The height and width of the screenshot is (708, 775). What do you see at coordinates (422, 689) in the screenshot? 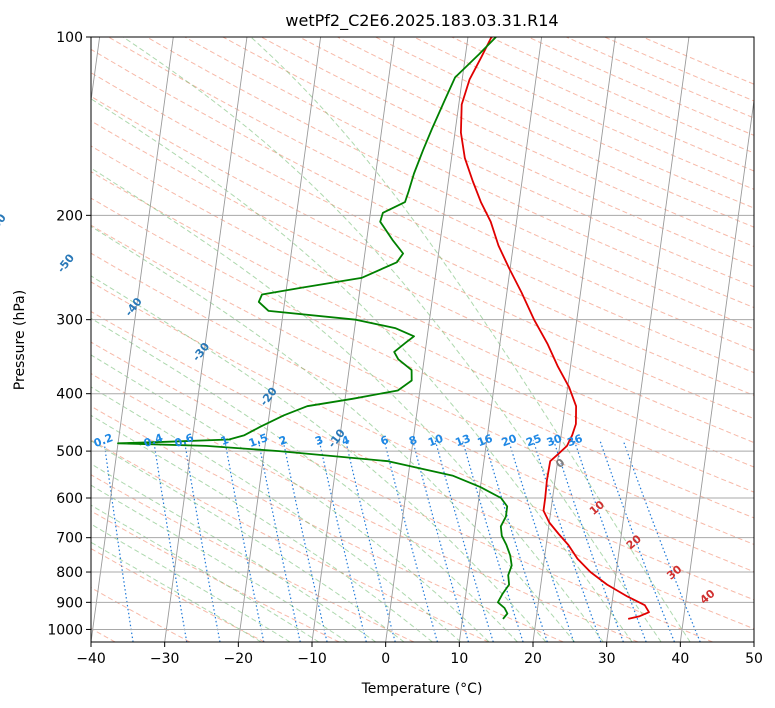
I see `x-axis-label: Temperature (°C)` at bounding box center [422, 689].